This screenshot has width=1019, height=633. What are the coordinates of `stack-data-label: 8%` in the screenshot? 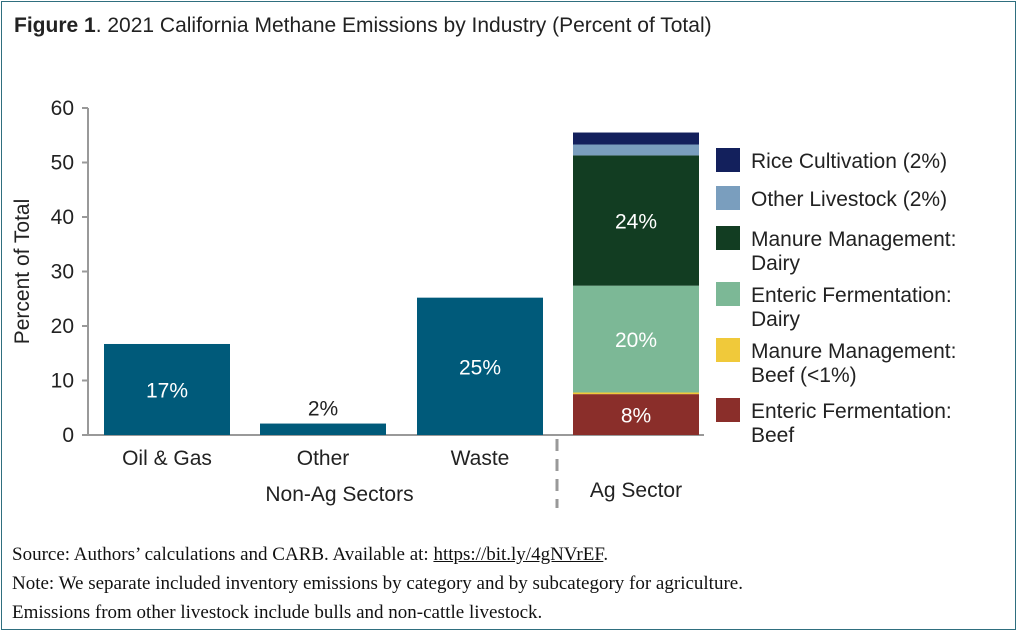 It's located at (636, 416).